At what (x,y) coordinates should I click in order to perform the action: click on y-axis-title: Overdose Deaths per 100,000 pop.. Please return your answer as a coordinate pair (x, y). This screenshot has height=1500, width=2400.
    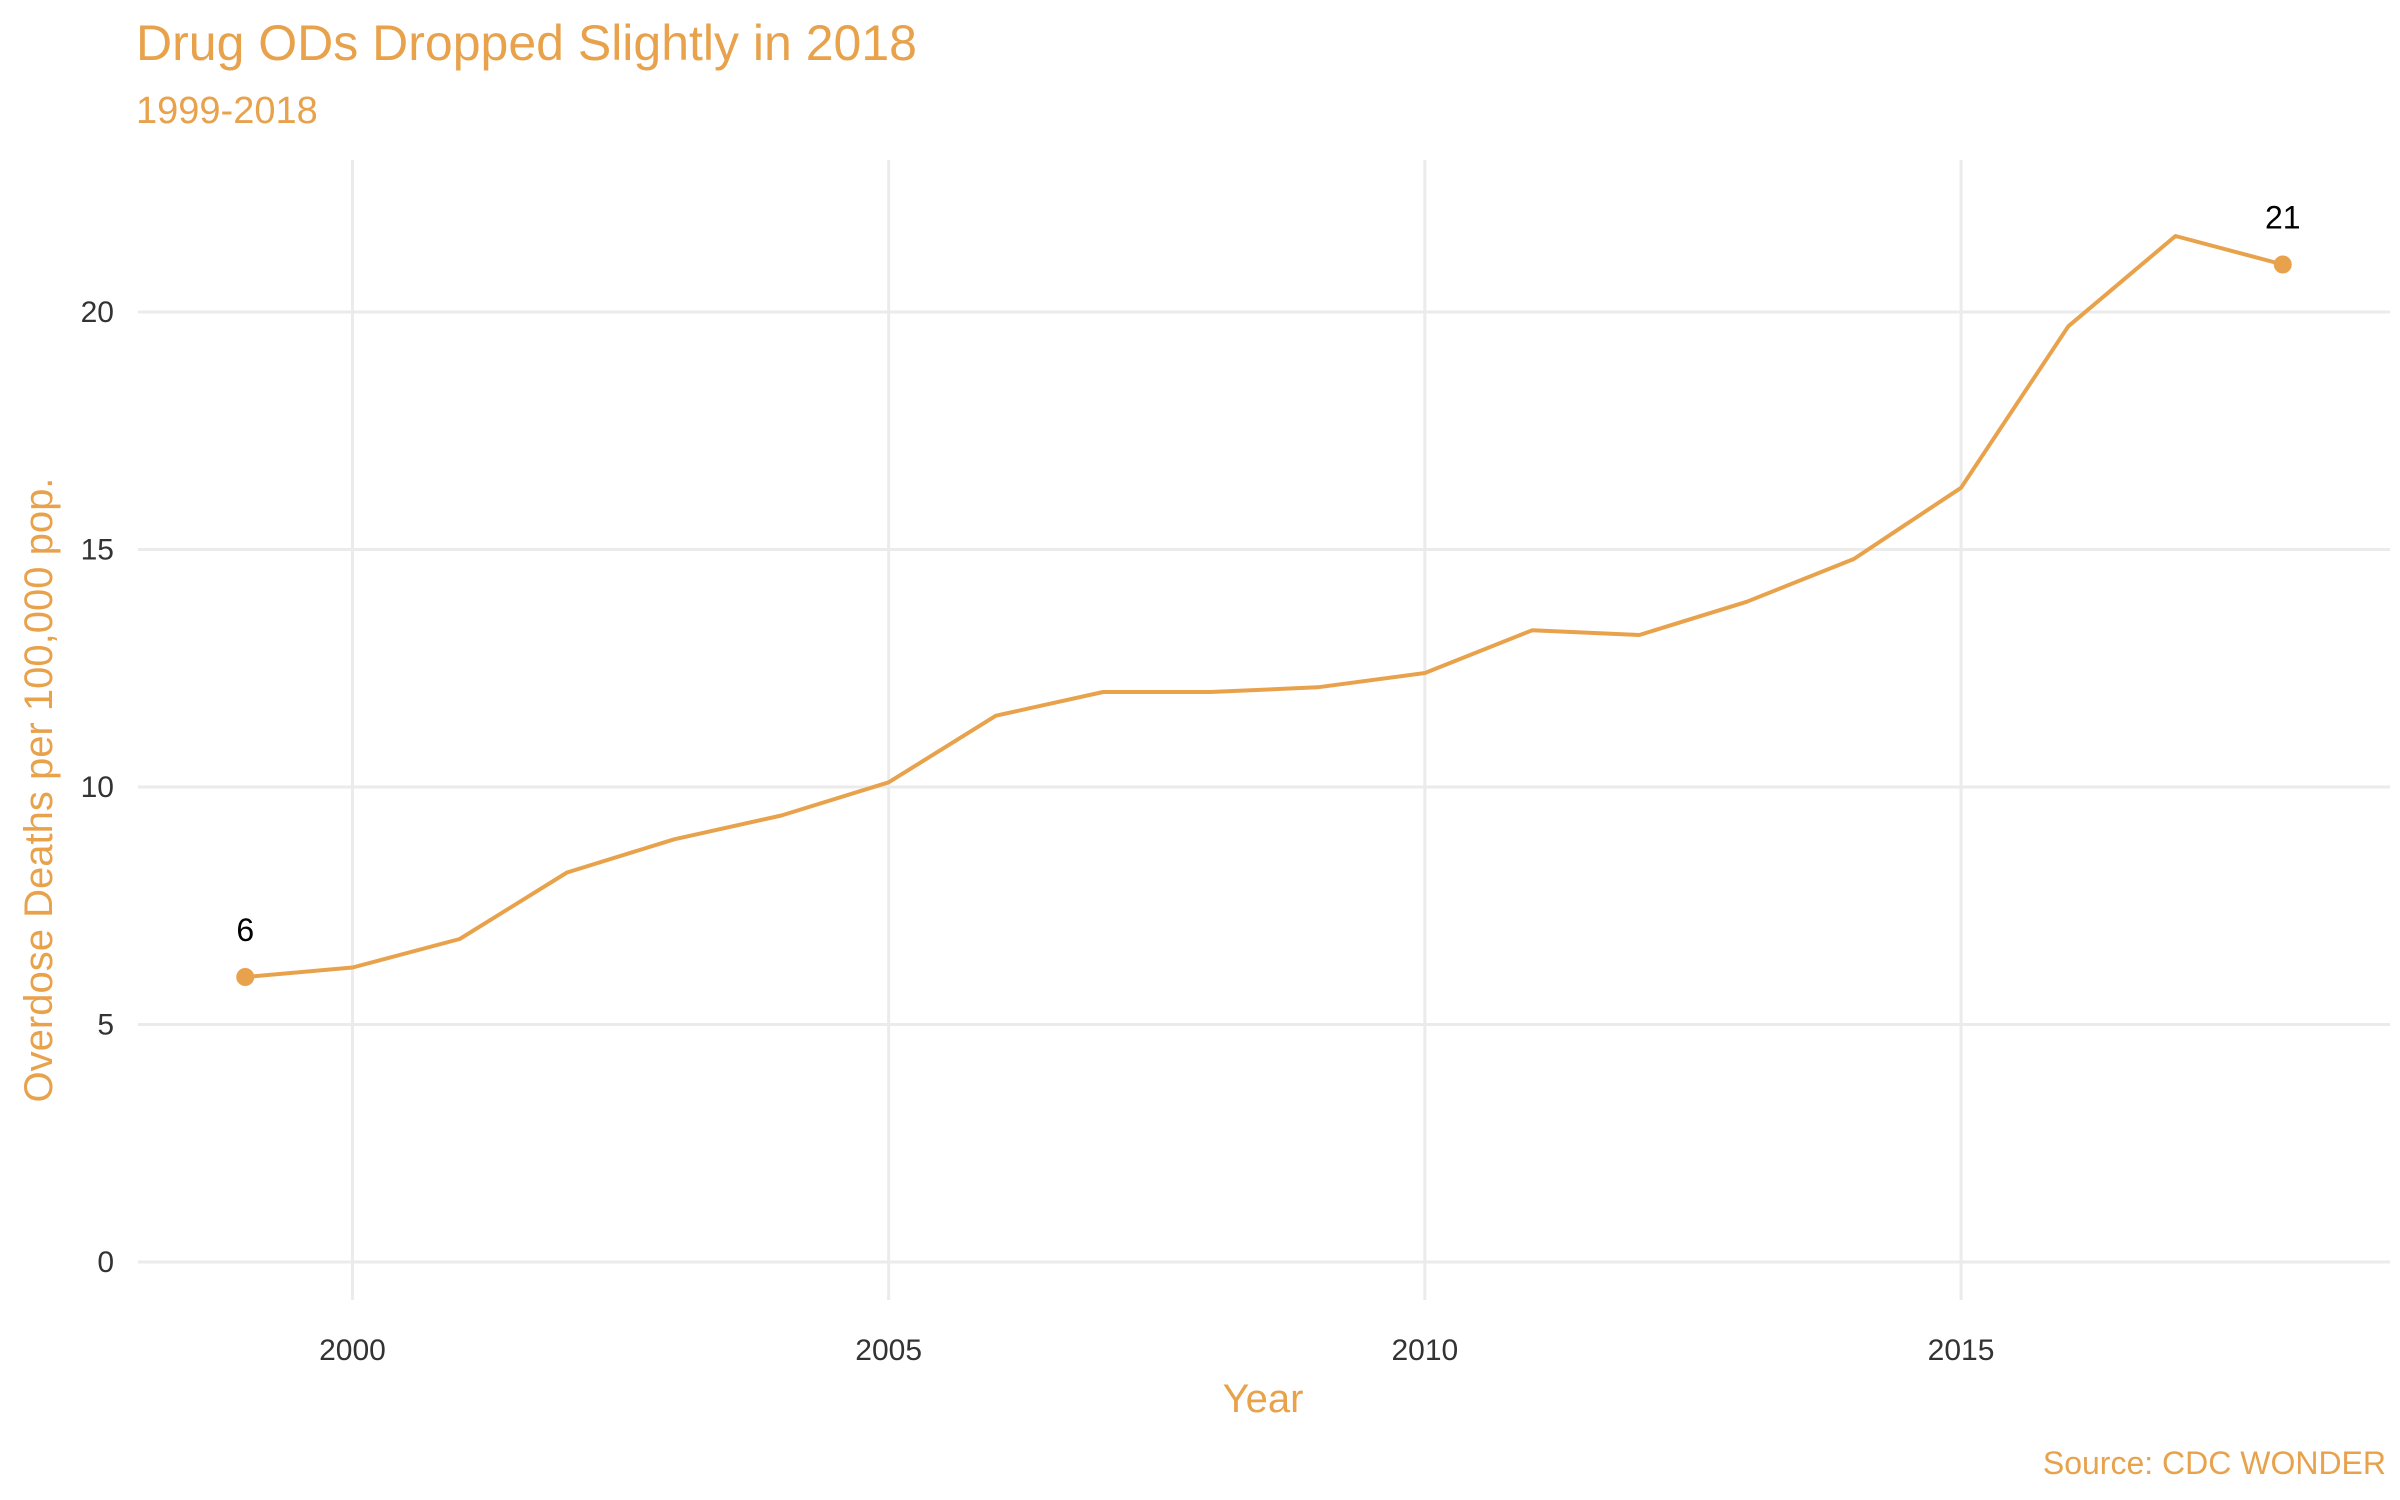
    Looking at the image, I should click on (39, 790).